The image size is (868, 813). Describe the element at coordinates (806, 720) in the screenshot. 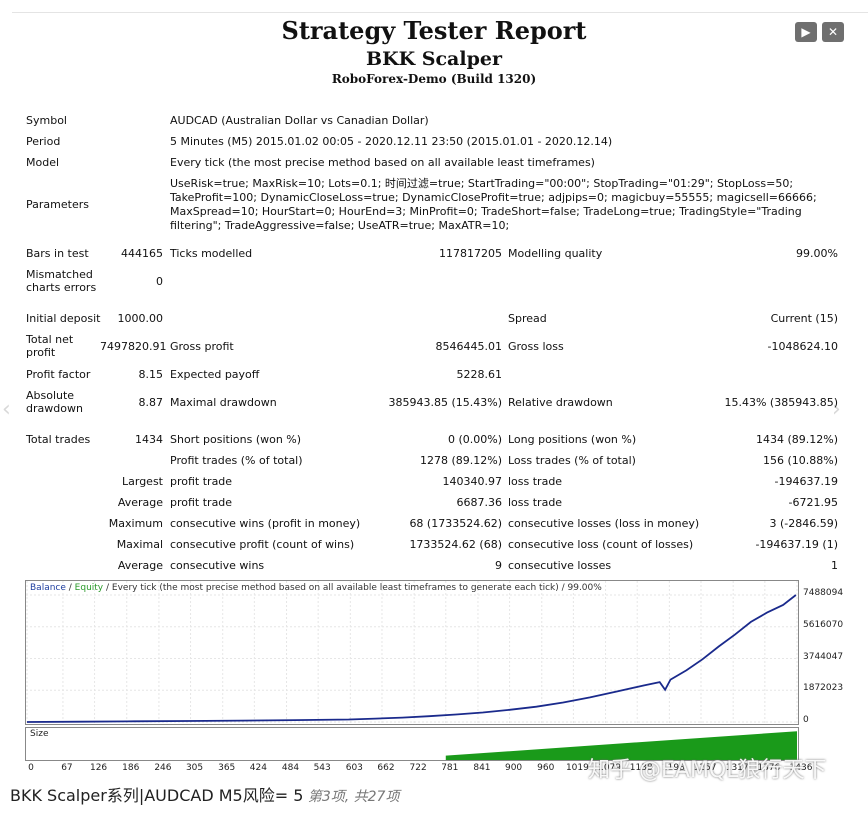

I see `y-tick-label: 0` at that location.